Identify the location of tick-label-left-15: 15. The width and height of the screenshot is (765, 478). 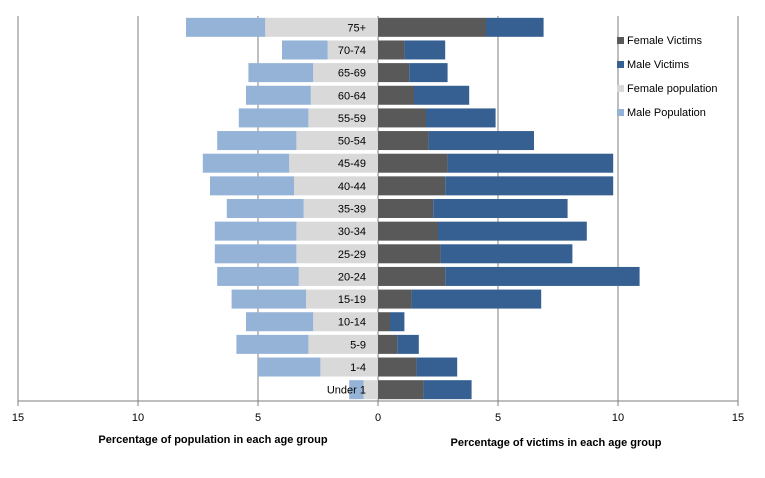
(18, 418).